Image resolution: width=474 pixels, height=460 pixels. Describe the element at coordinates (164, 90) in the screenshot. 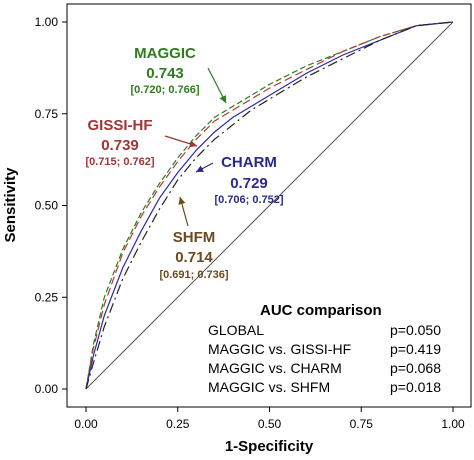

I see `maggic-ci: [0.720; 0.766]` at that location.